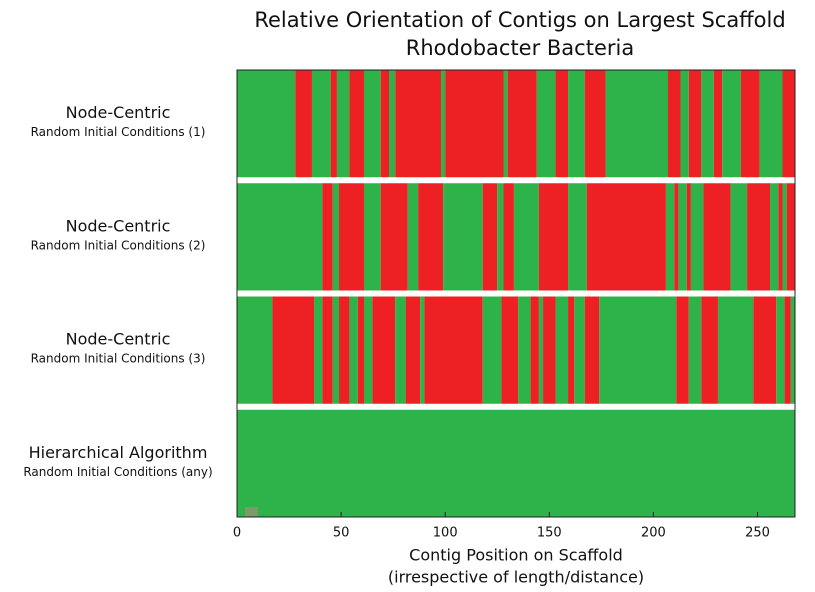  I want to click on x-tick-label: 250, so click(757, 533).